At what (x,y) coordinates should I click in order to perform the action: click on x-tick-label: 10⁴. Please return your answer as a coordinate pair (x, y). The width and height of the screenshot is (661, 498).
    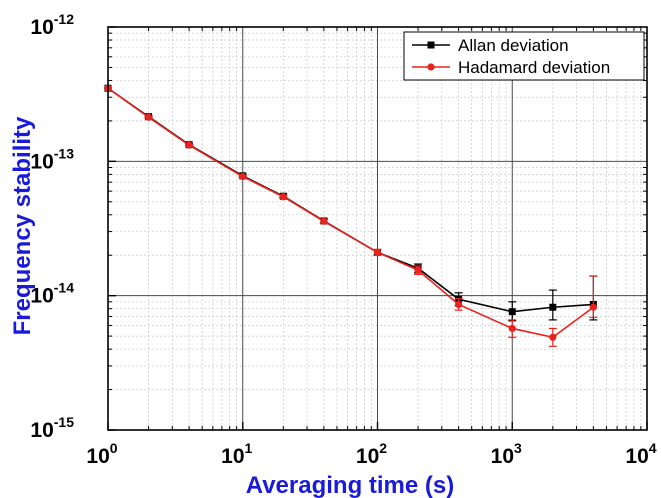
    Looking at the image, I should click on (640, 454).